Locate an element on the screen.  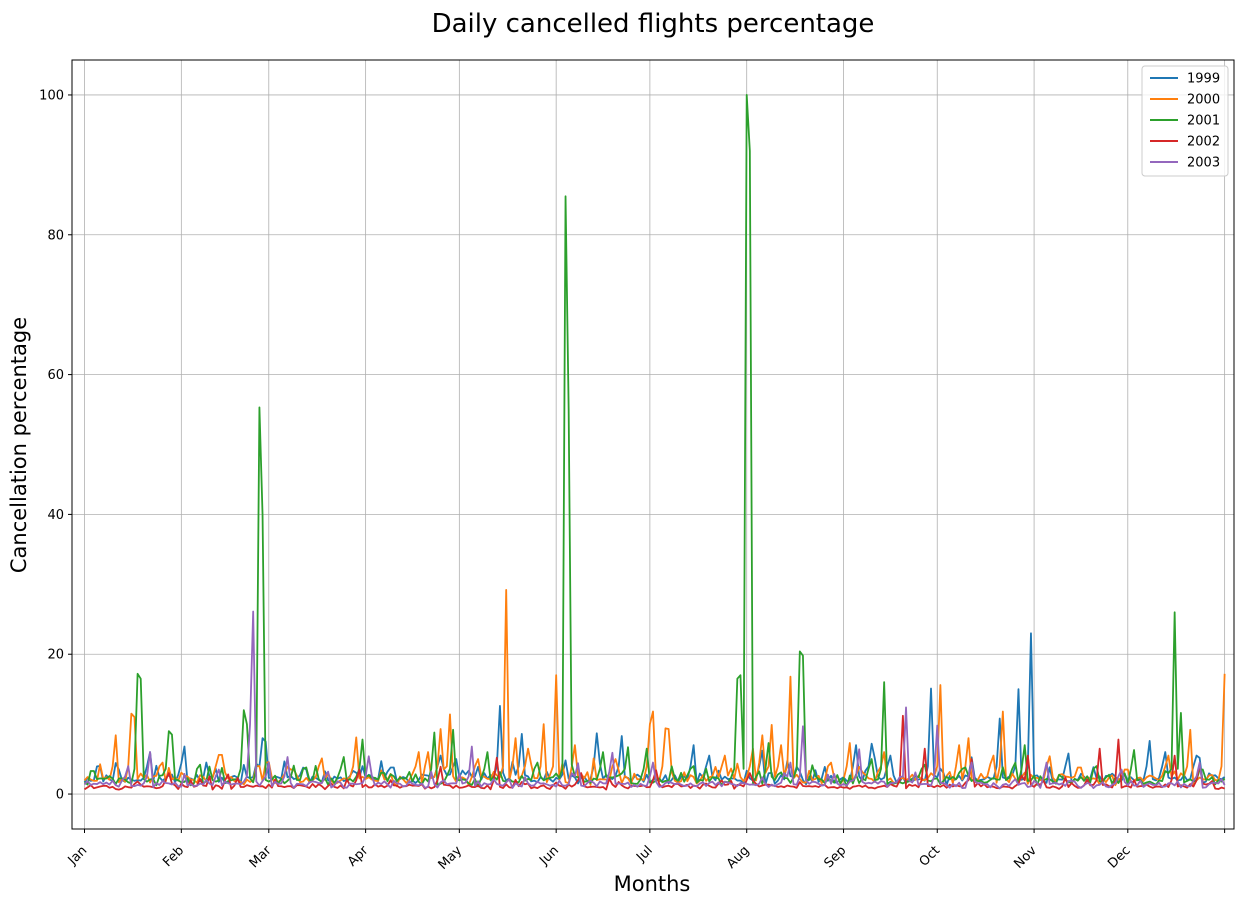
x-axis-ticks: Jan Feb Mar Apr May Jun Jul Aug Sep Oct Nov Dec is located at coordinates (645, 851).